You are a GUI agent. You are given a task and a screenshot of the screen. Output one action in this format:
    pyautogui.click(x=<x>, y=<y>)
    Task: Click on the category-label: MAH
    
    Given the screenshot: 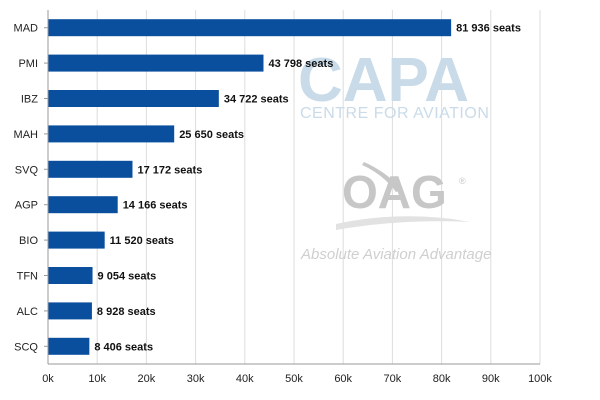 What is the action you would take?
    pyautogui.click(x=26, y=135)
    